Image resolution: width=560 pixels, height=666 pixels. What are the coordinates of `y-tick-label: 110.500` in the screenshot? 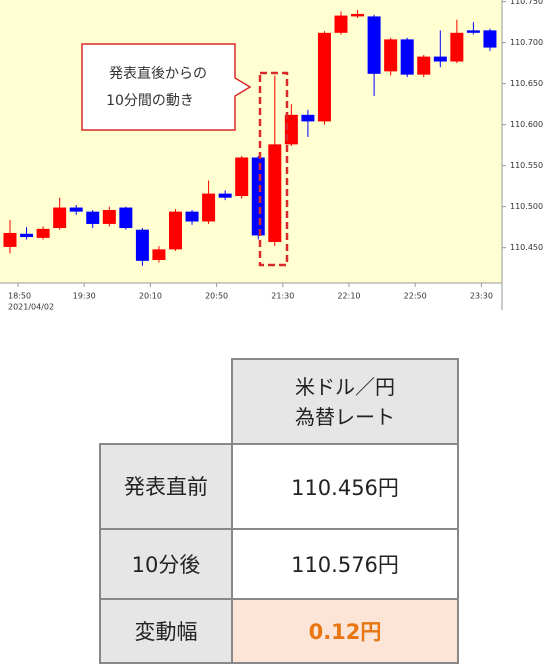 It's located at (526, 206).